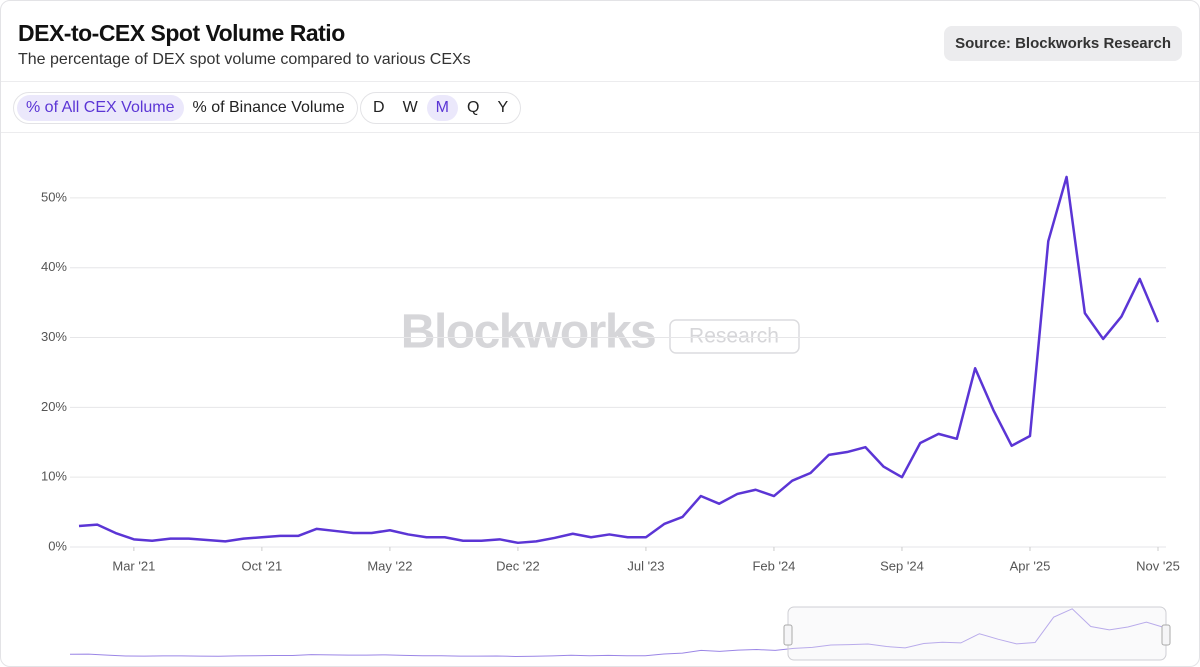  I want to click on x-tick-label: Dec '22, so click(518, 565).